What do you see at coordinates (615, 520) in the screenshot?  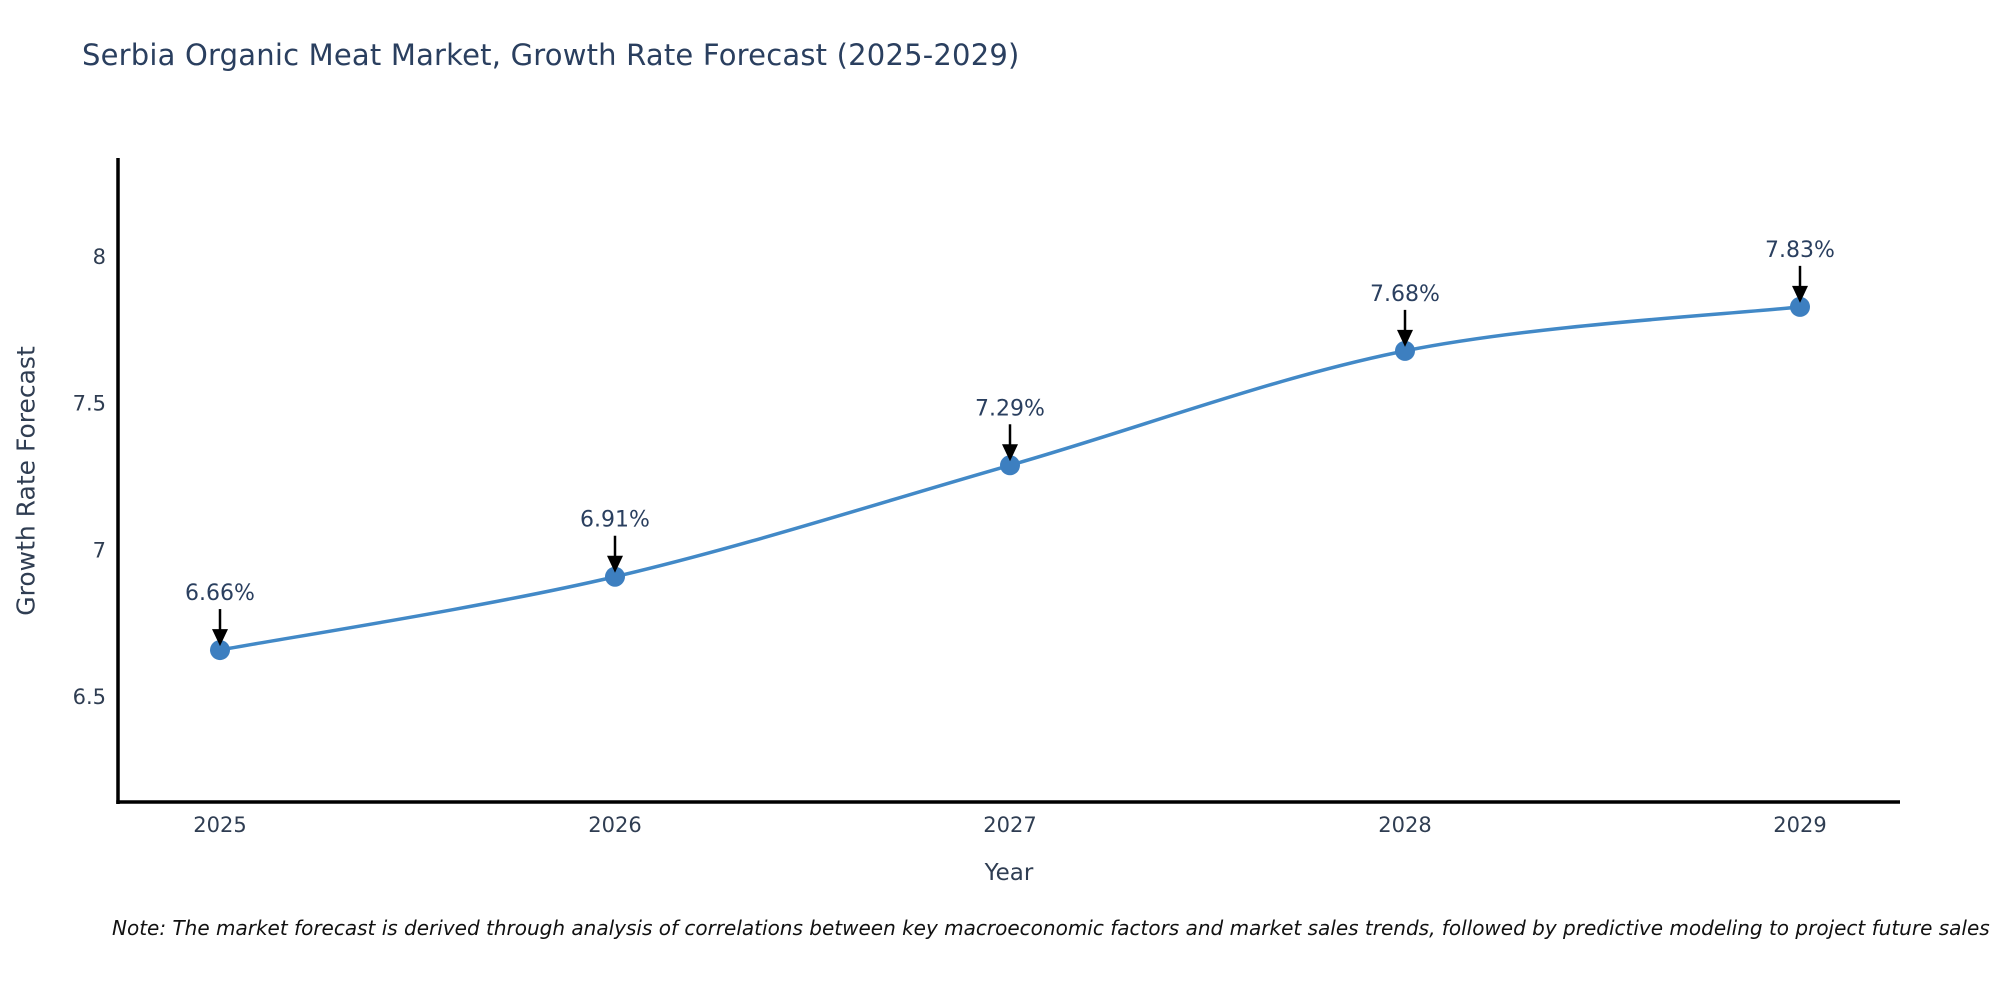 I see `point-value-label: 6.91%` at bounding box center [615, 520].